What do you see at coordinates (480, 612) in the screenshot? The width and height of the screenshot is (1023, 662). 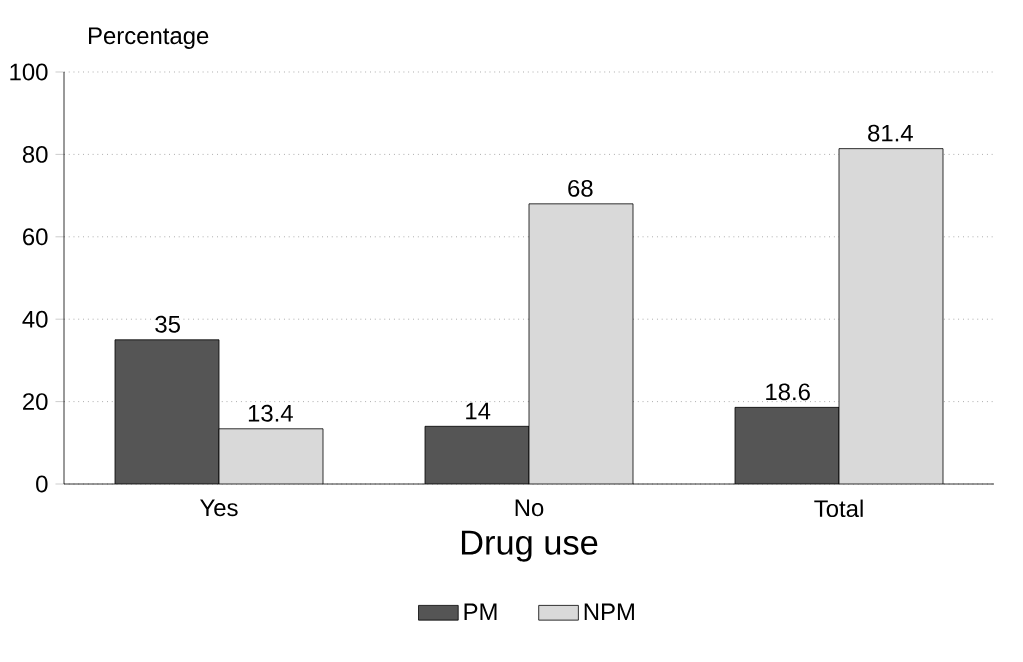 I see `legend-label: PM` at bounding box center [480, 612].